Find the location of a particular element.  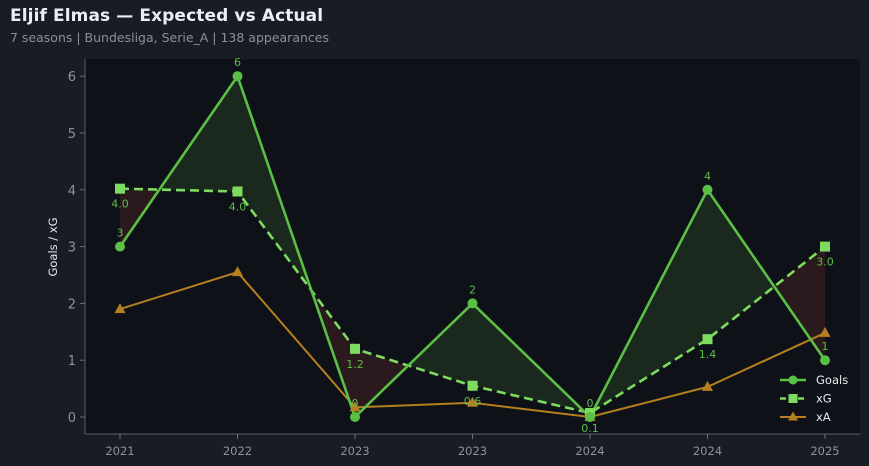

y-tick-label: 1 is located at coordinates (72, 361).